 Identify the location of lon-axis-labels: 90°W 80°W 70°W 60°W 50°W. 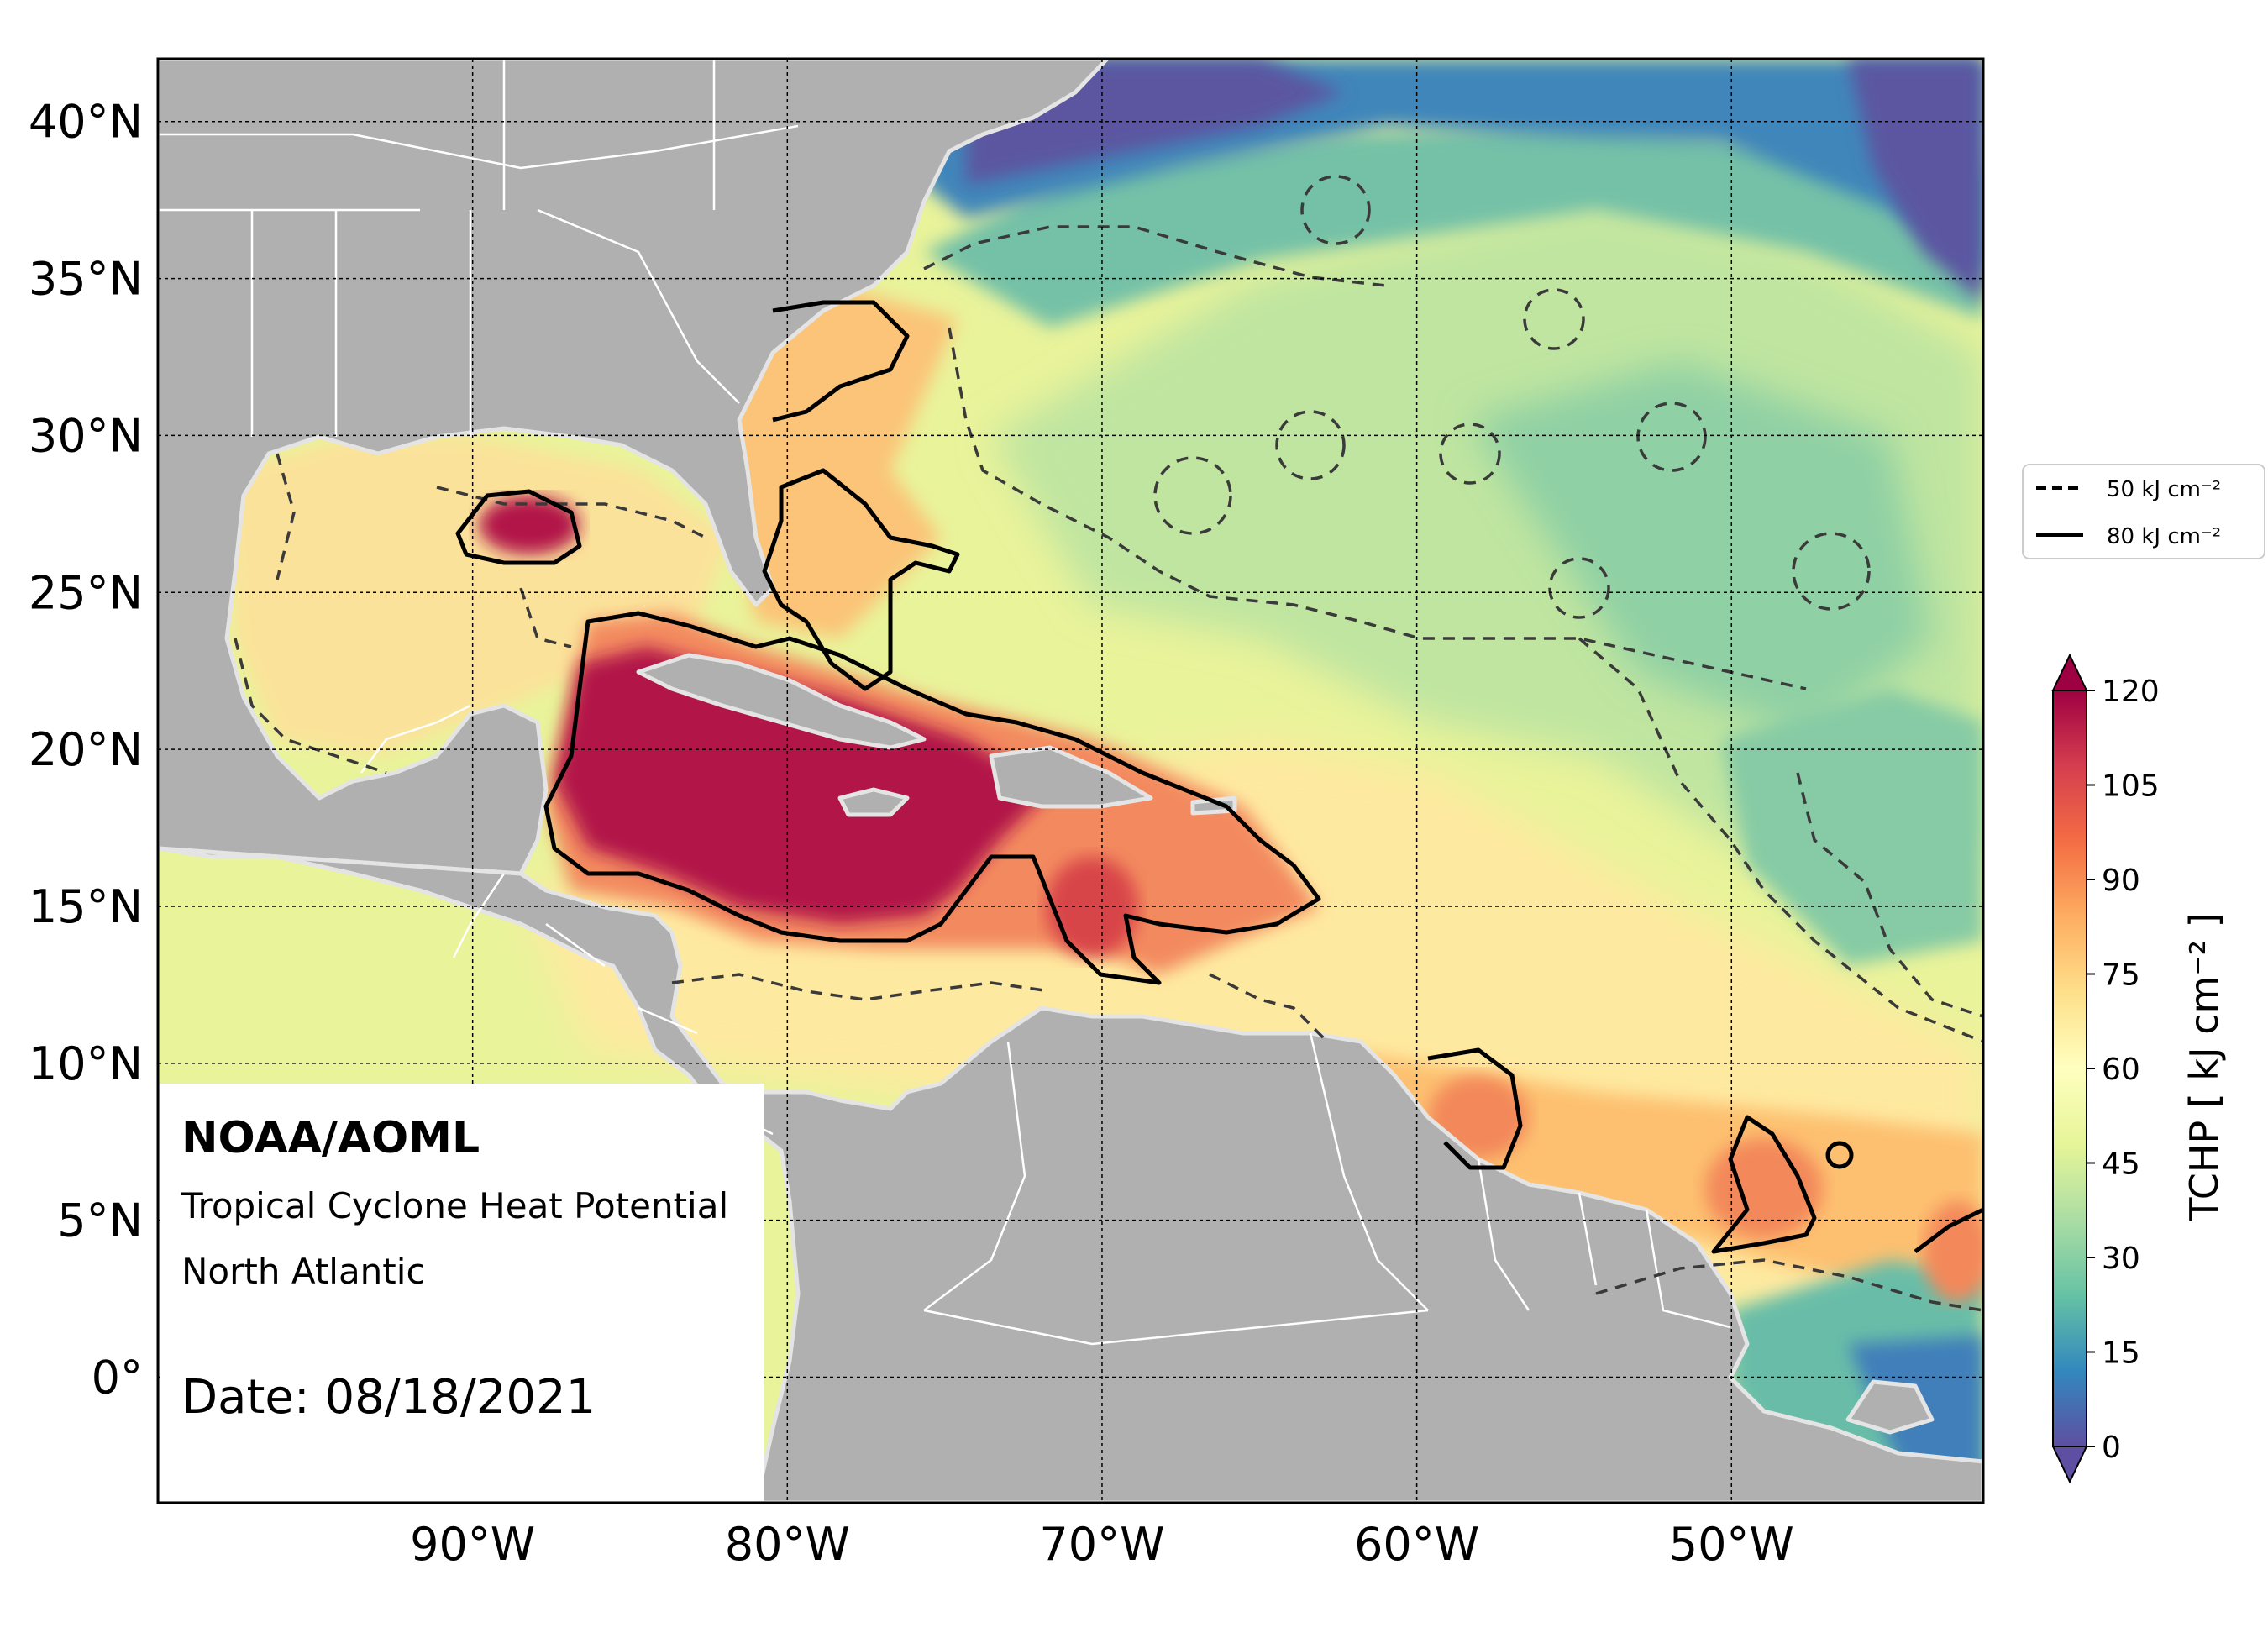
(1102, 1544).